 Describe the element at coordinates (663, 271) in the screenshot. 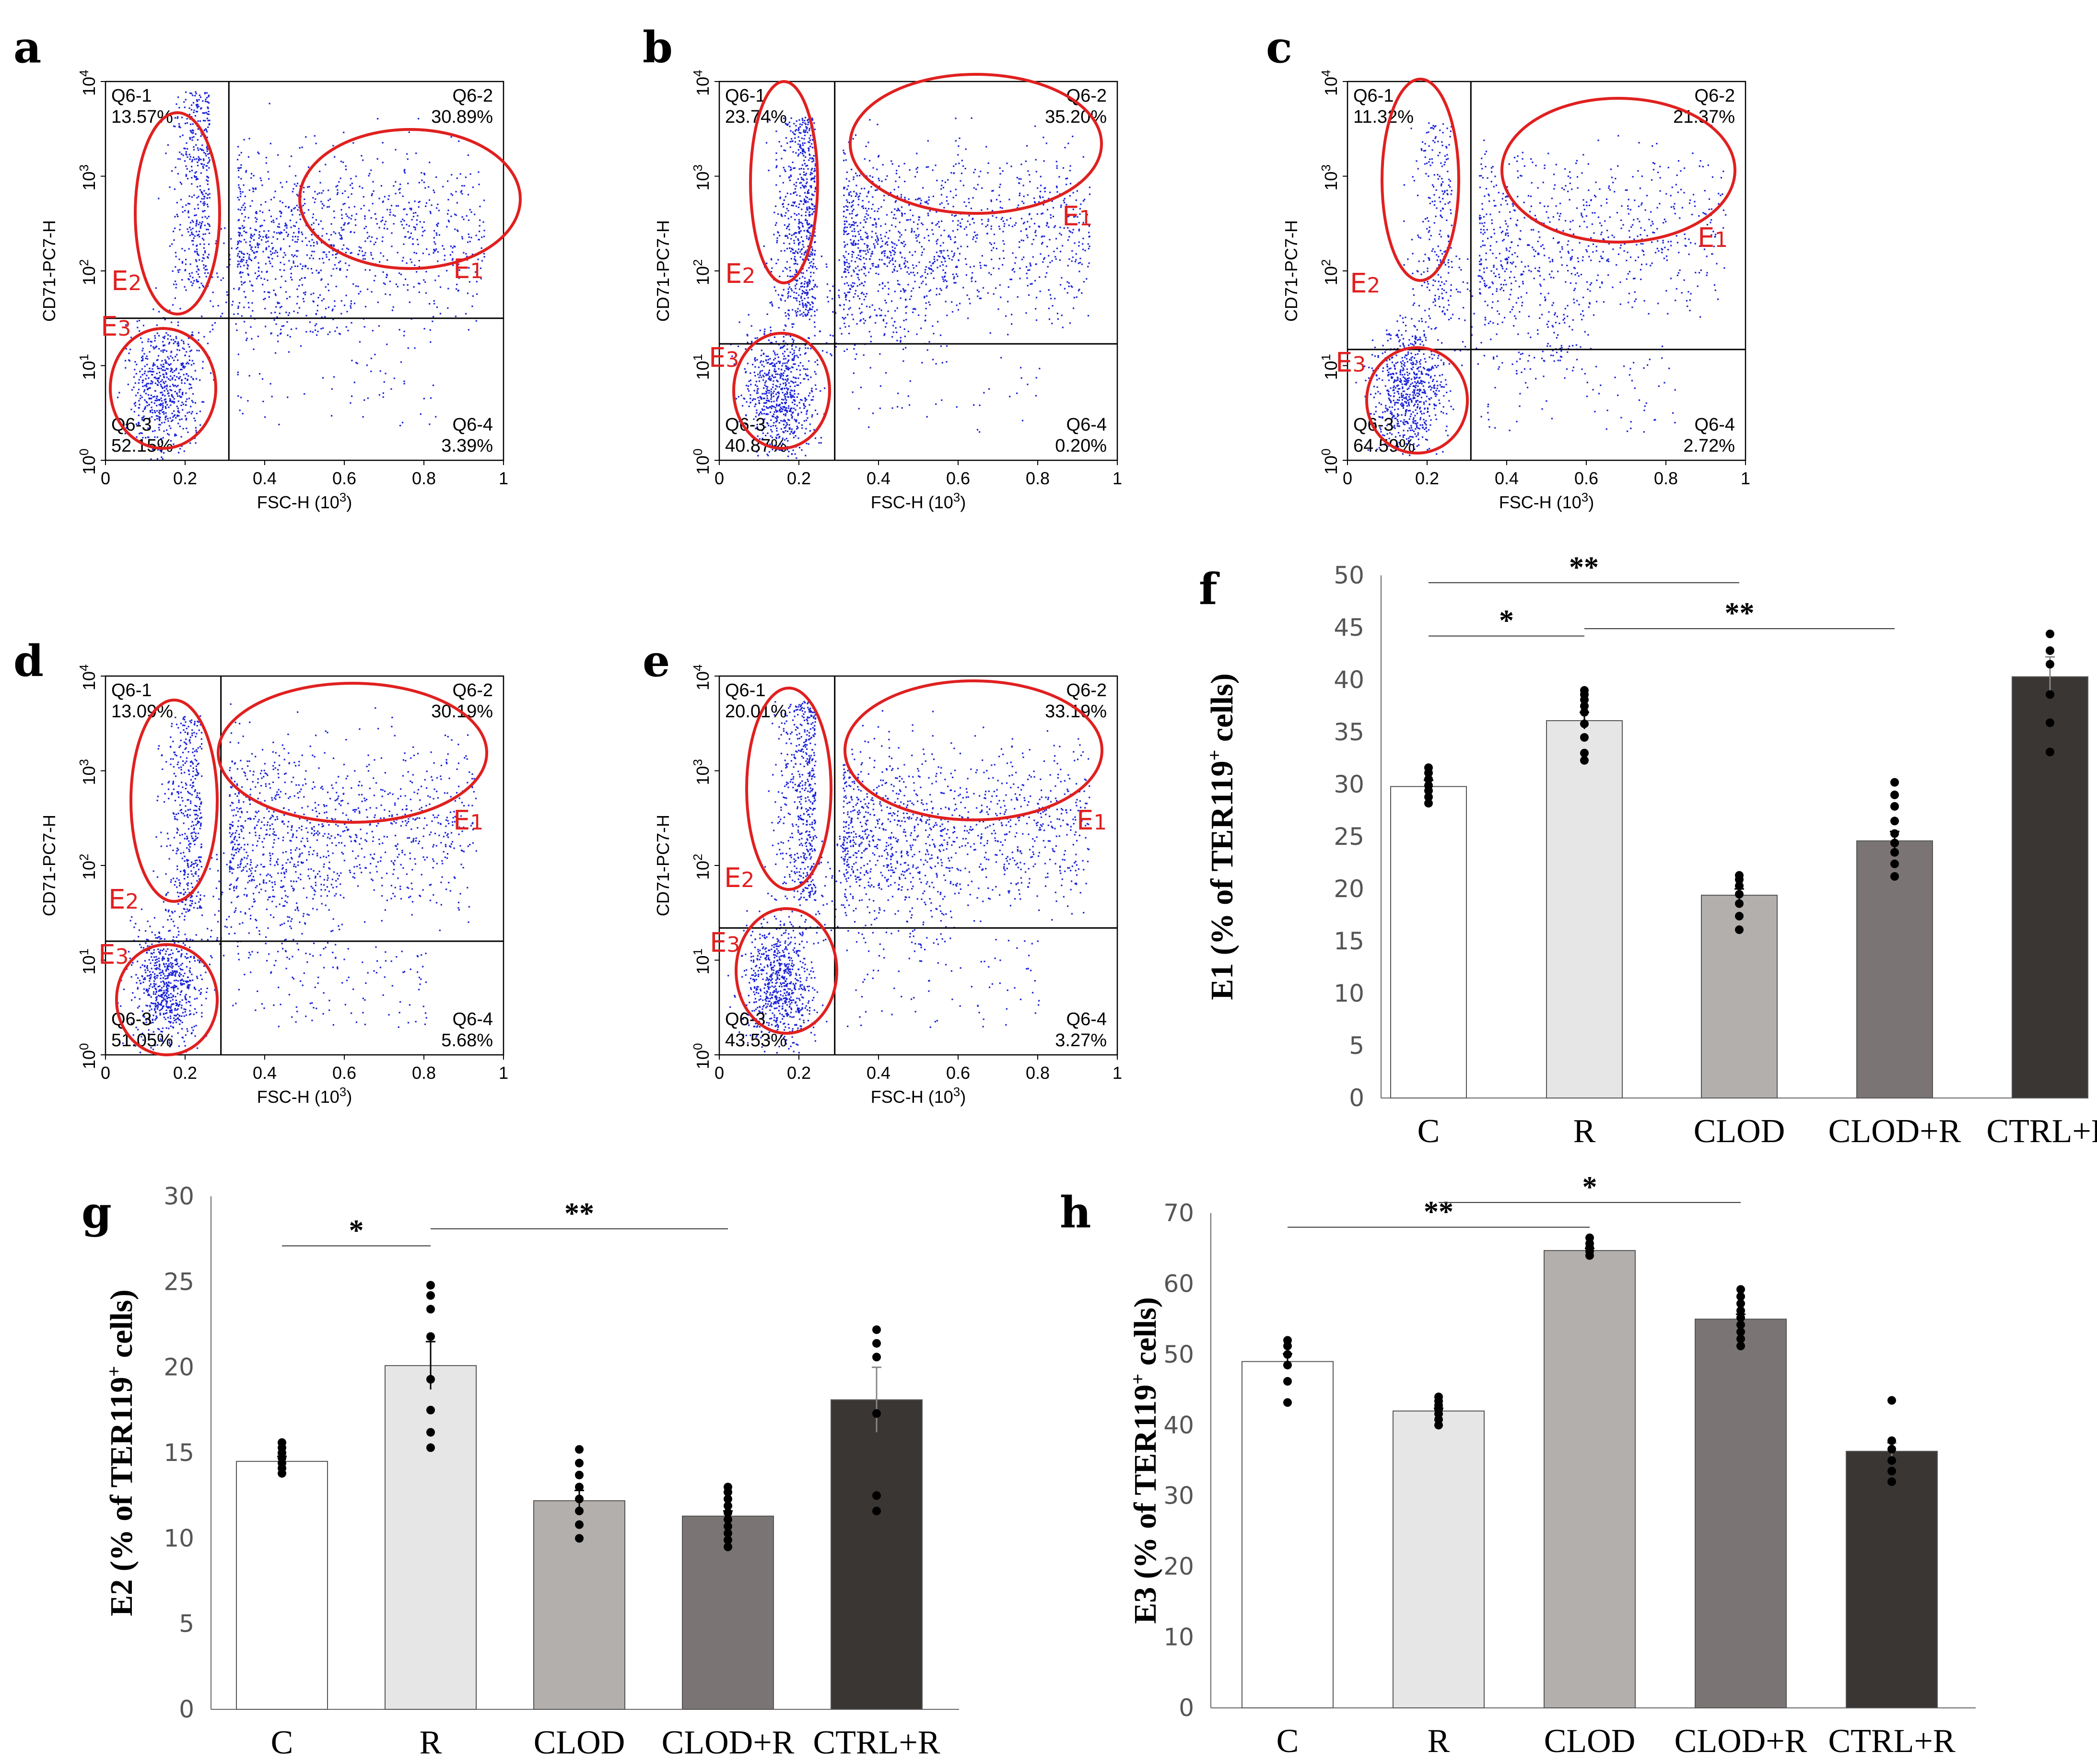

I see `y-axis-label: CD71-PC7-H` at that location.